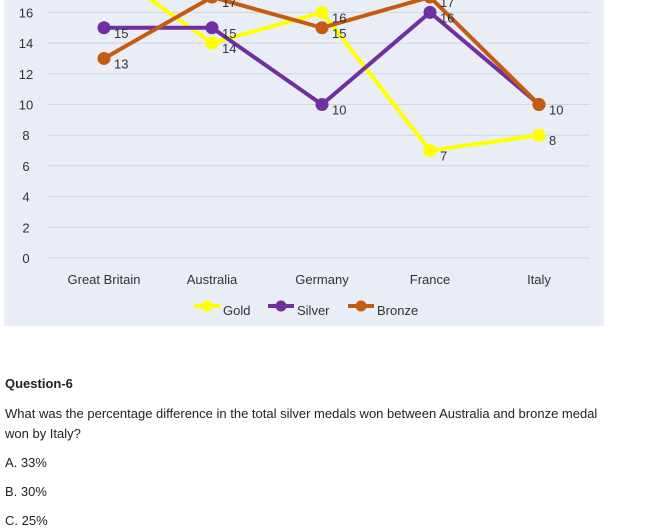 The image size is (668, 532). Describe the element at coordinates (339, 17) in the screenshot. I see `data-label-gold: 16` at that location.